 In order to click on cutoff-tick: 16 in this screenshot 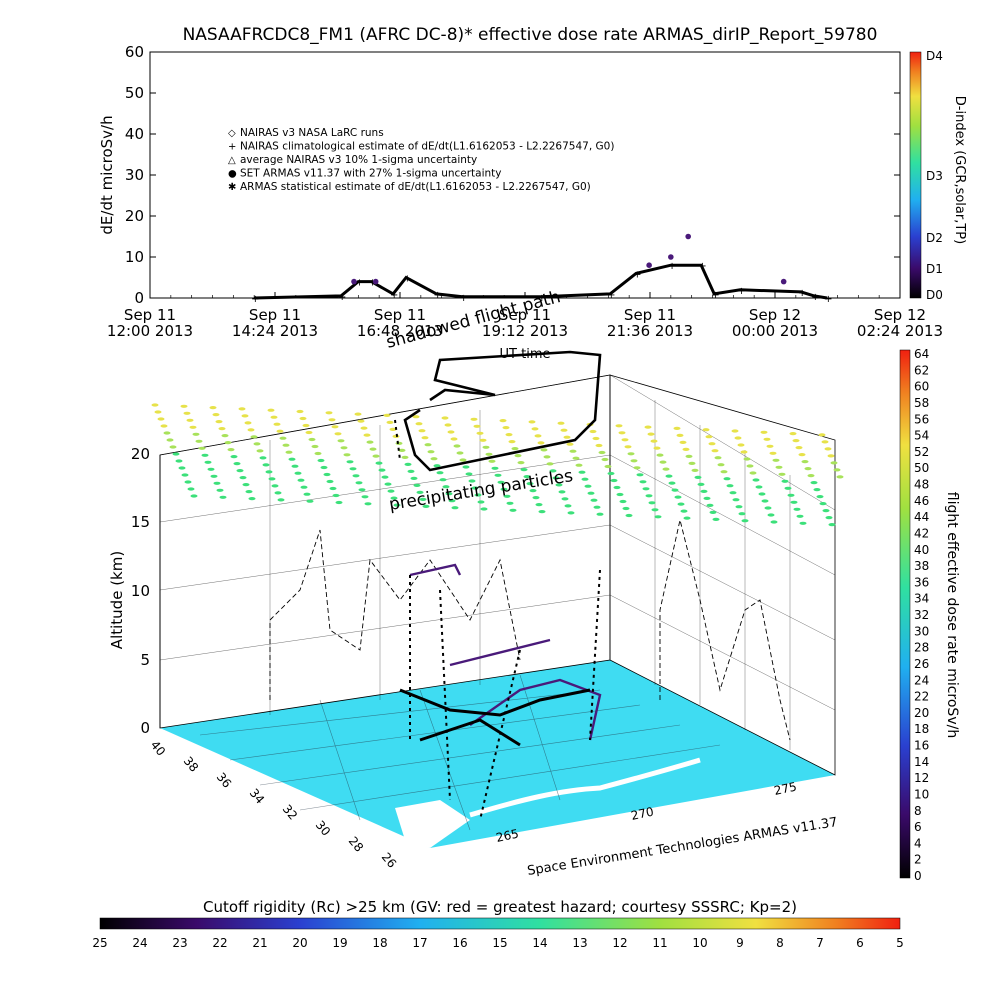, I will do `click(459, 943)`.